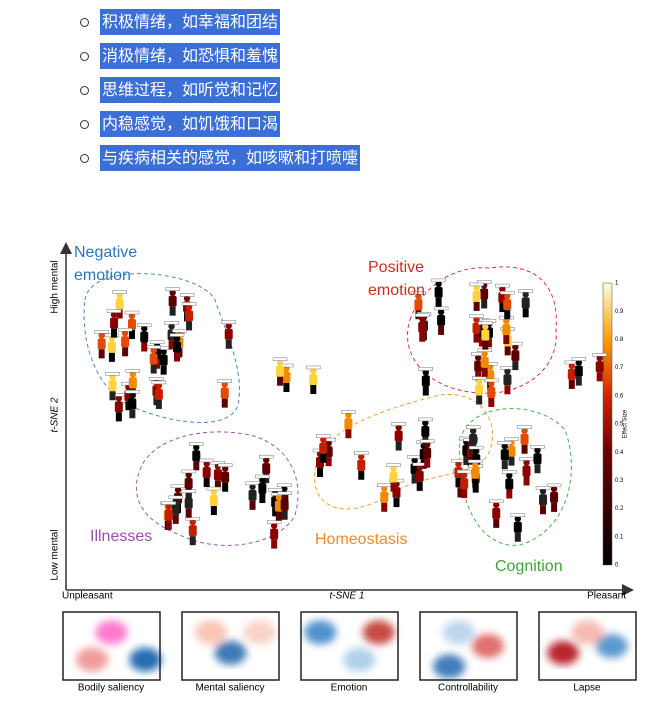  I want to click on list-item: 消极情绪，如恐惧和羞愧, so click(190, 56).